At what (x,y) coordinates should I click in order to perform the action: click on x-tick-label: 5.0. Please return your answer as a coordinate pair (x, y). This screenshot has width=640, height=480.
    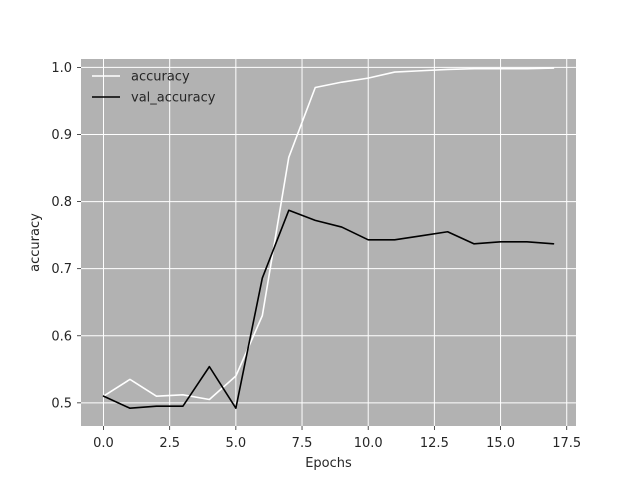
    Looking at the image, I should click on (236, 443).